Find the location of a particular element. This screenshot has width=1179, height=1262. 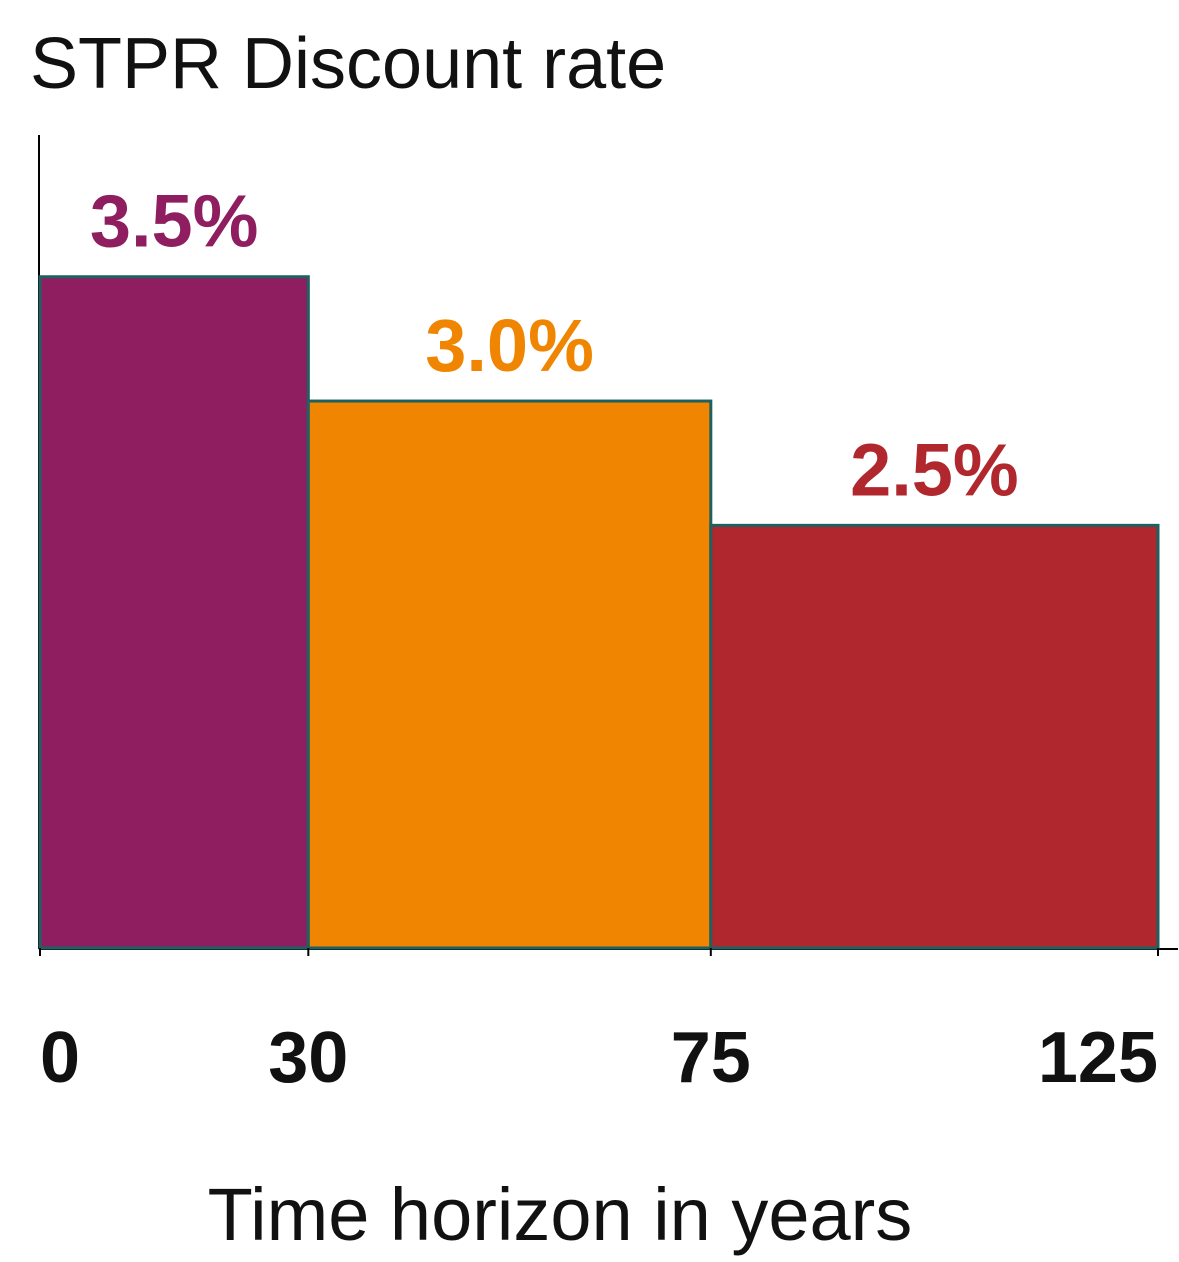

value-label: 2.5% is located at coordinates (934, 469).